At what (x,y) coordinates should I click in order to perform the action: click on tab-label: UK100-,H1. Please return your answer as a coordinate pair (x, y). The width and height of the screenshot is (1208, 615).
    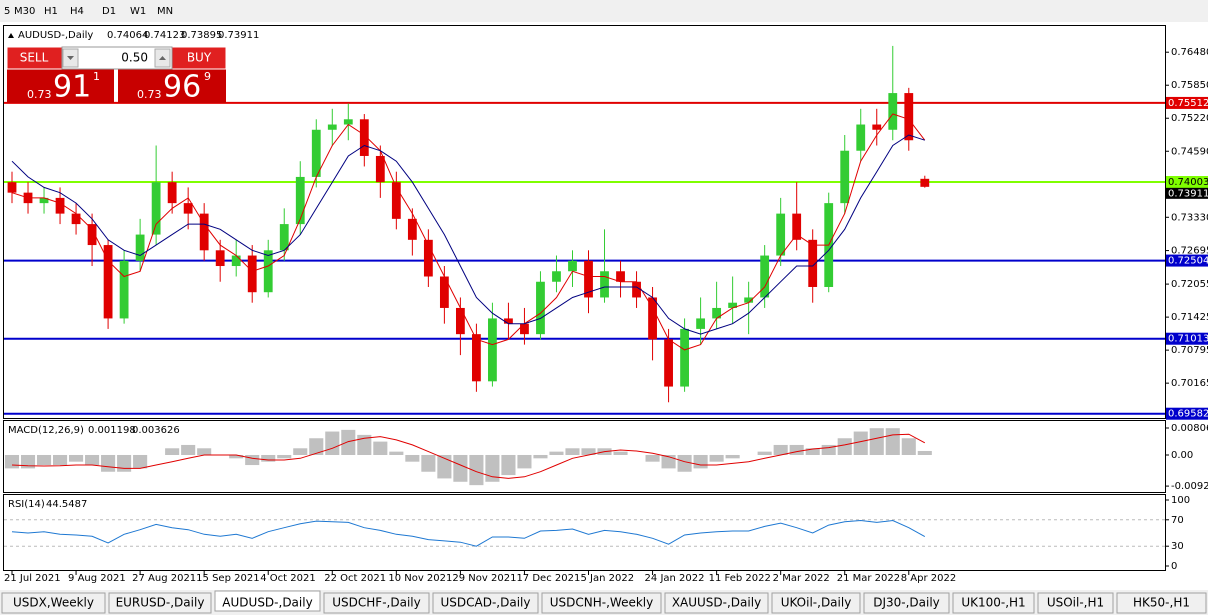
    Looking at the image, I should click on (993, 603).